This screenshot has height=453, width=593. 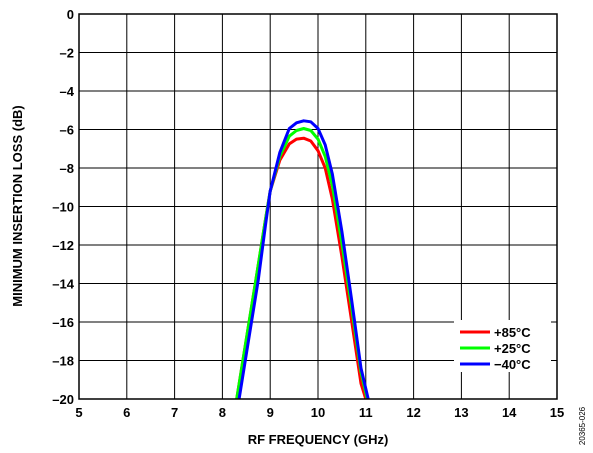 I want to click on legend: +85°C+25°C−40°C, so click(x=502, y=346).